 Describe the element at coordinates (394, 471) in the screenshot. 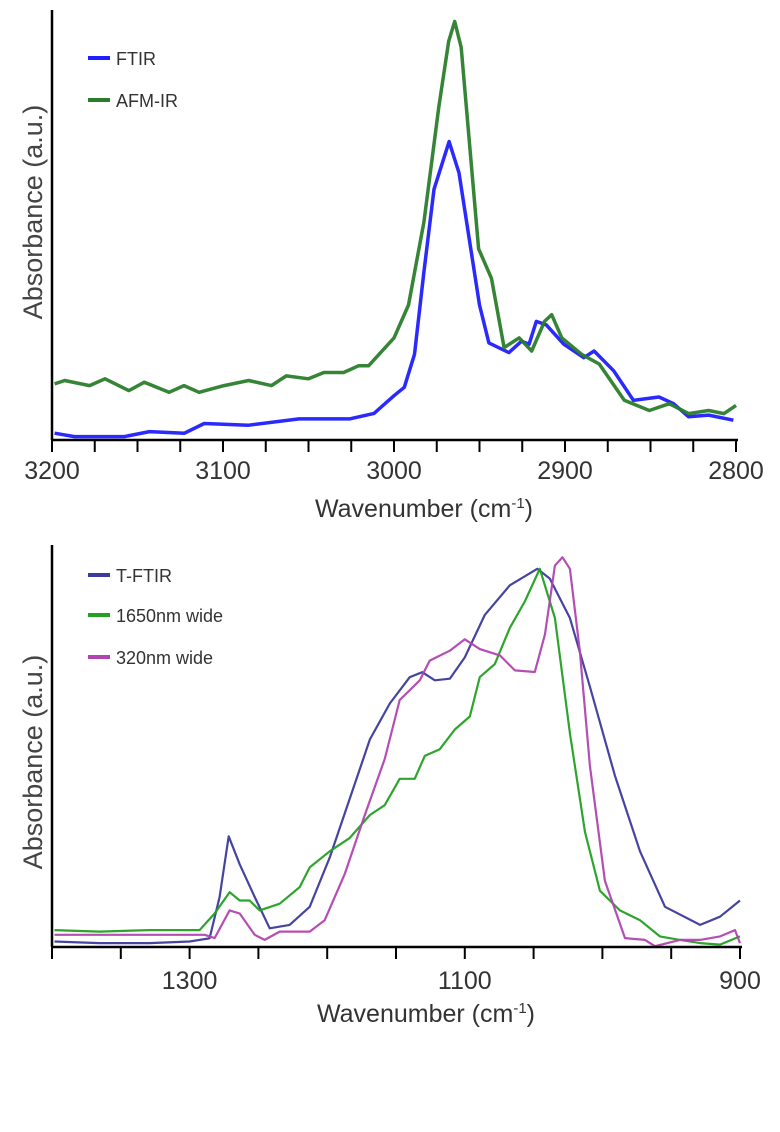

I see `x-tick-label: 3000` at that location.